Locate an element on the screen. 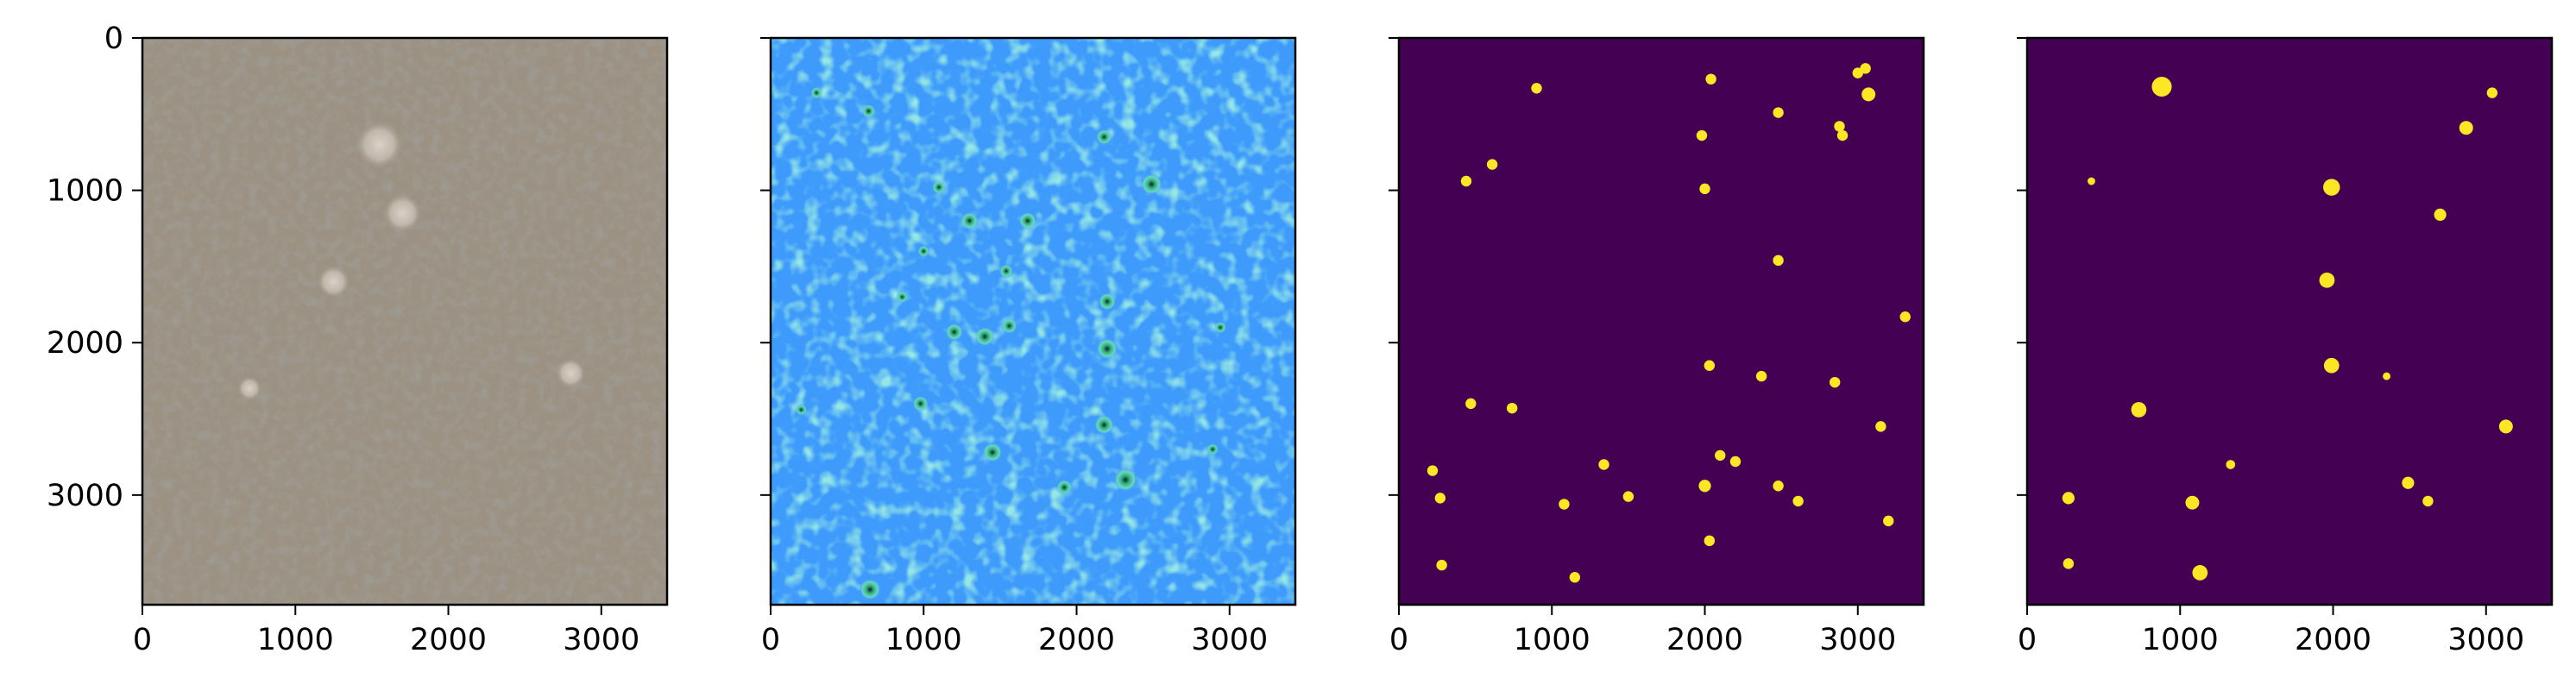  y-tick-label: 1000 is located at coordinates (85, 191).